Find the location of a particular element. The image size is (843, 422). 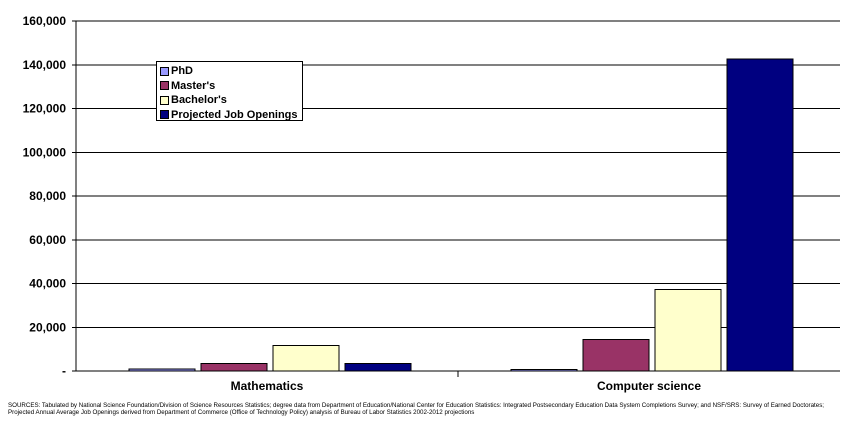

x-category-label: Computer science is located at coordinates (649, 386).